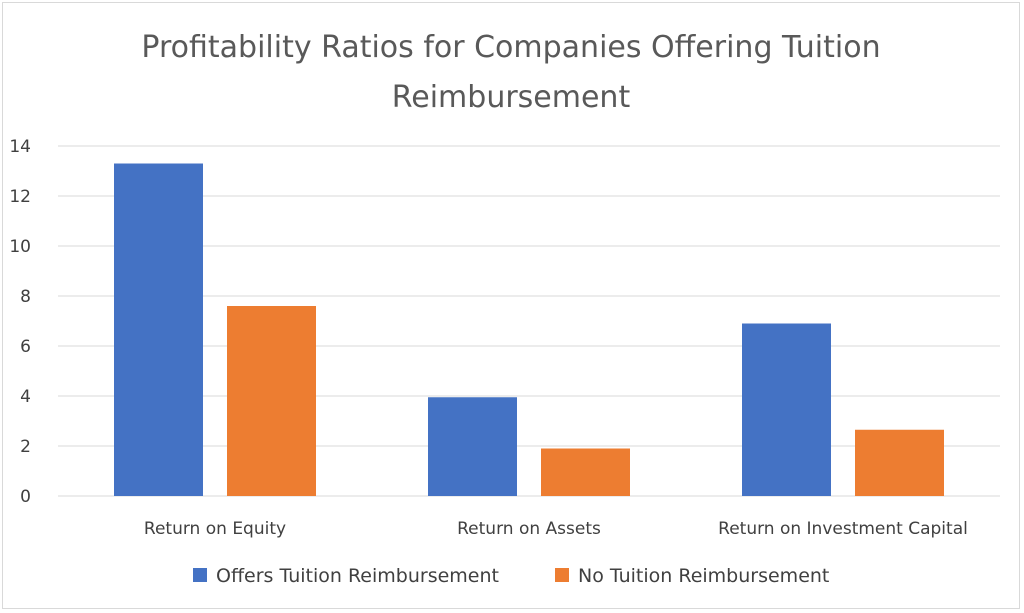  I want to click on y-tick-label: 4, so click(25, 397).